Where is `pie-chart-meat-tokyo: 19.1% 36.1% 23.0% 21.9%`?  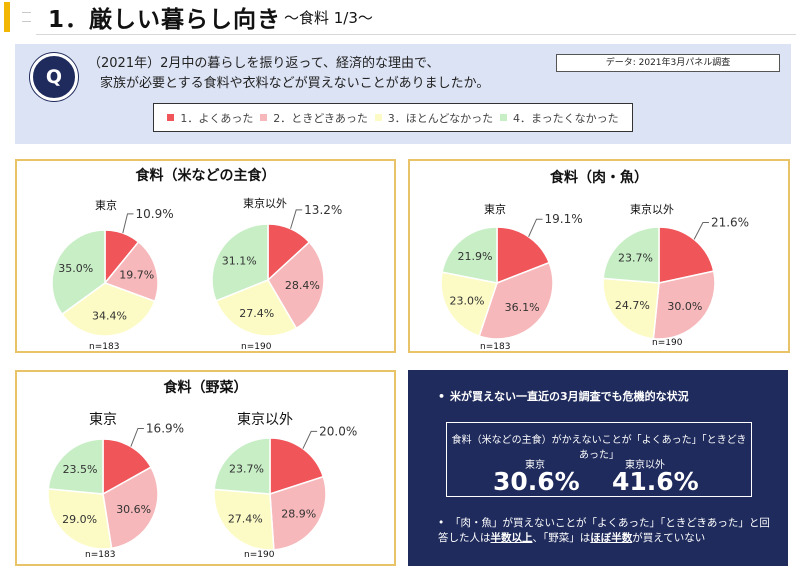
pie-chart-meat-tokyo: 19.1% 36.1% 23.0% 21.9% is located at coordinates (511, 276).